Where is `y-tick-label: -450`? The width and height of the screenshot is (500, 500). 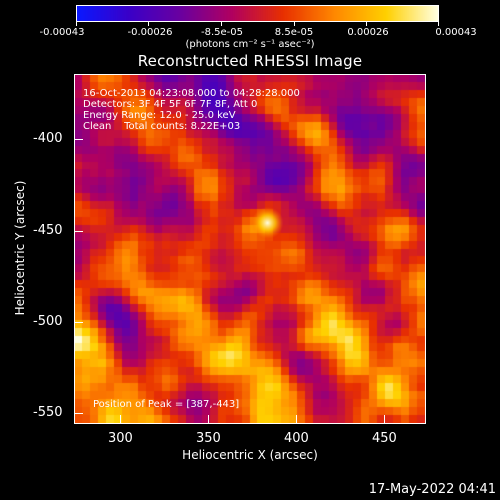
y-tick-label: -450 is located at coordinates (48, 230).